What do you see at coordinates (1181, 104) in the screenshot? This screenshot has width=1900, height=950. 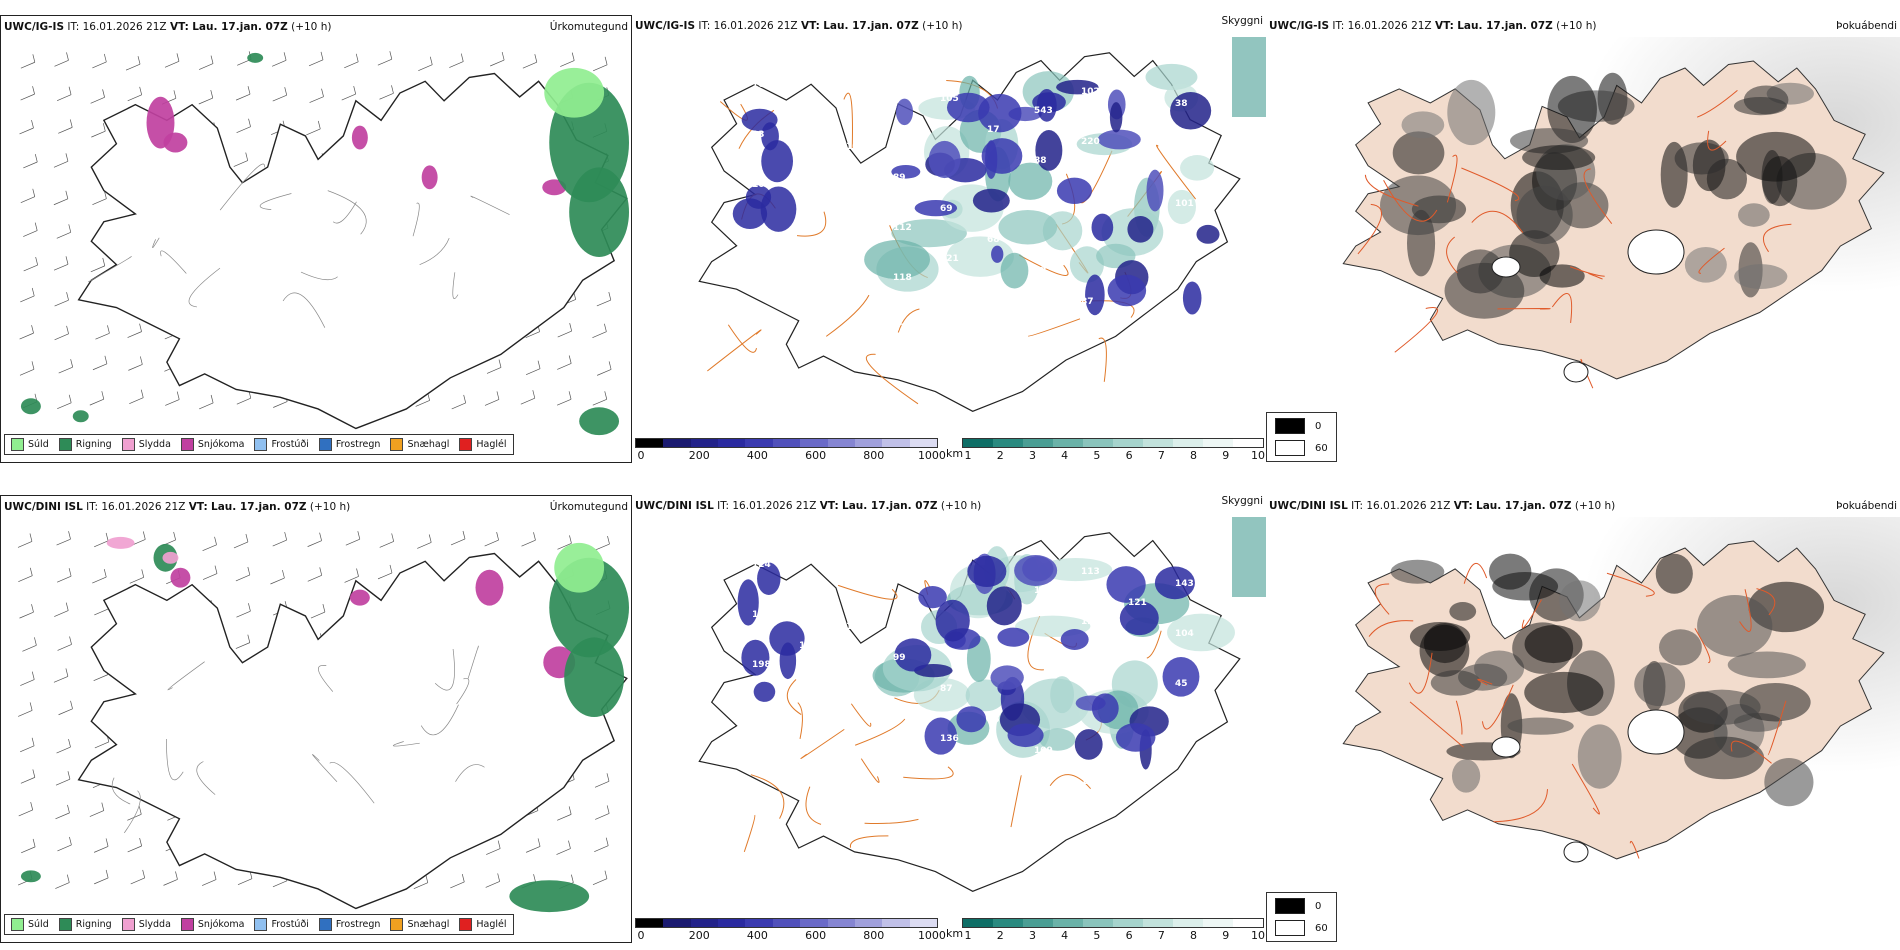 I see `cloud-base-label: 38` at bounding box center [1181, 104].